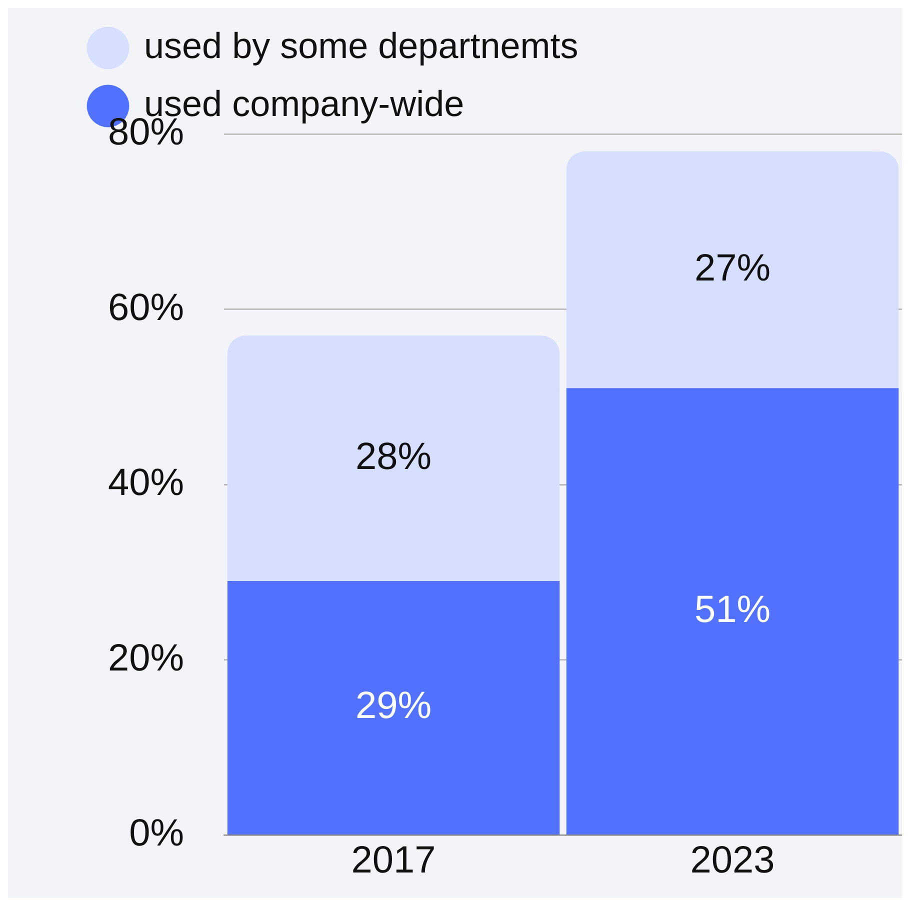 Image resolution: width=910 pixels, height=906 pixels. I want to click on y-tick-label: 60%, so click(146, 307).